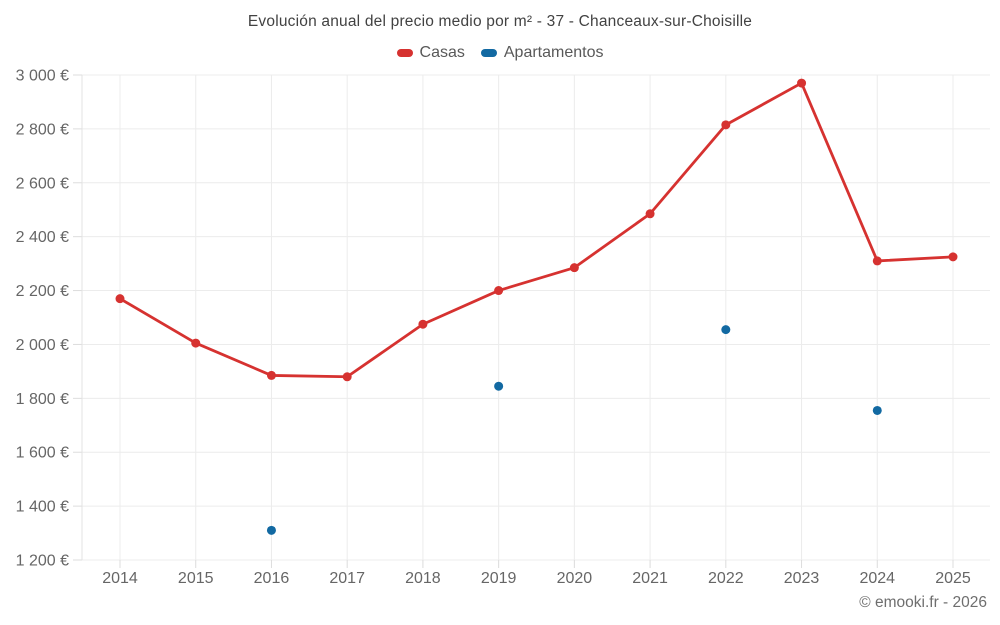 The image size is (1000, 625). What do you see at coordinates (575, 578) in the screenshot?
I see `x-axis-label: 2020` at bounding box center [575, 578].